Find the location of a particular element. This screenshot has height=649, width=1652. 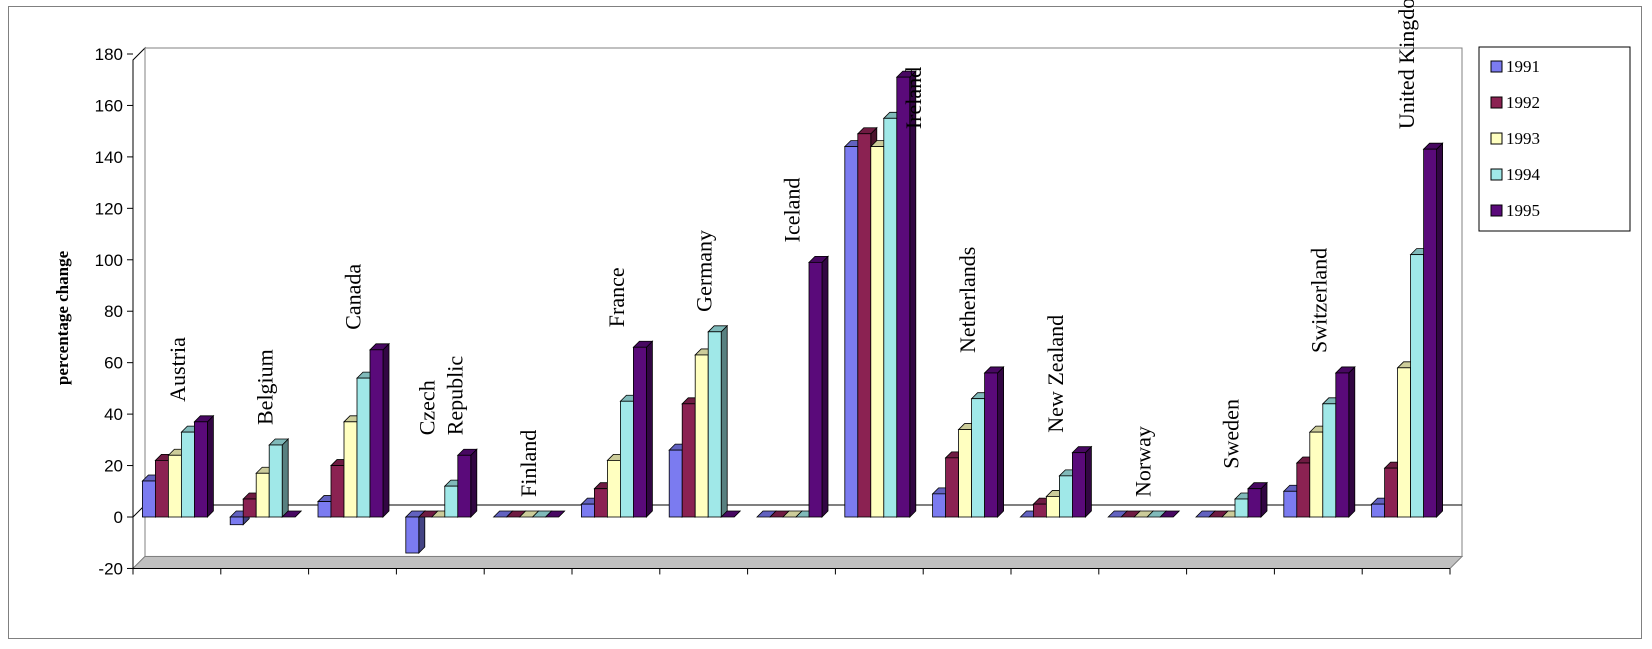

legend-label: 1994 is located at coordinates (1523, 174).